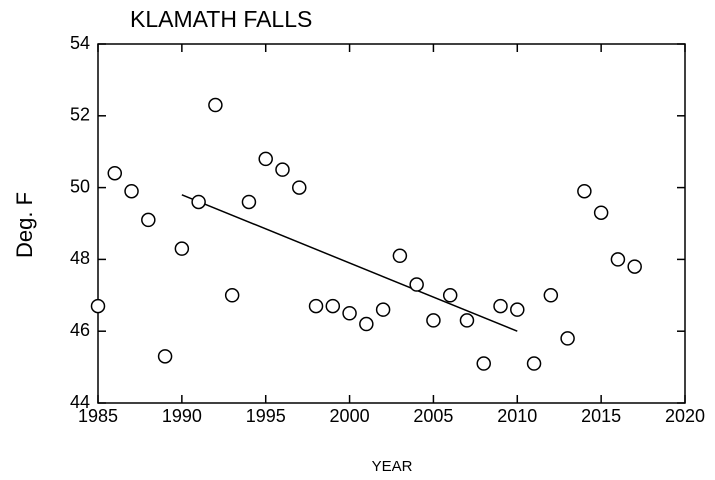  What do you see at coordinates (80, 330) in the screenshot?
I see `y-tick-label: 46` at bounding box center [80, 330].